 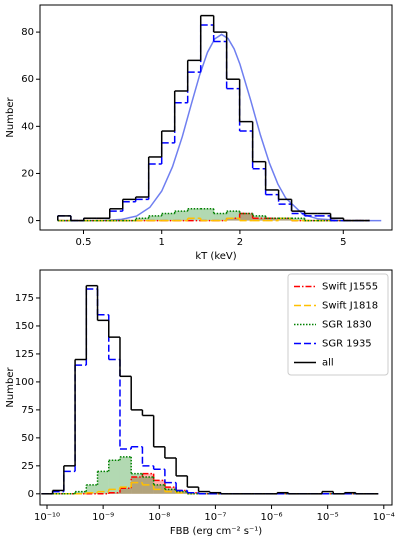 I want to click on x-tick-label: 5, so click(x=343, y=242).